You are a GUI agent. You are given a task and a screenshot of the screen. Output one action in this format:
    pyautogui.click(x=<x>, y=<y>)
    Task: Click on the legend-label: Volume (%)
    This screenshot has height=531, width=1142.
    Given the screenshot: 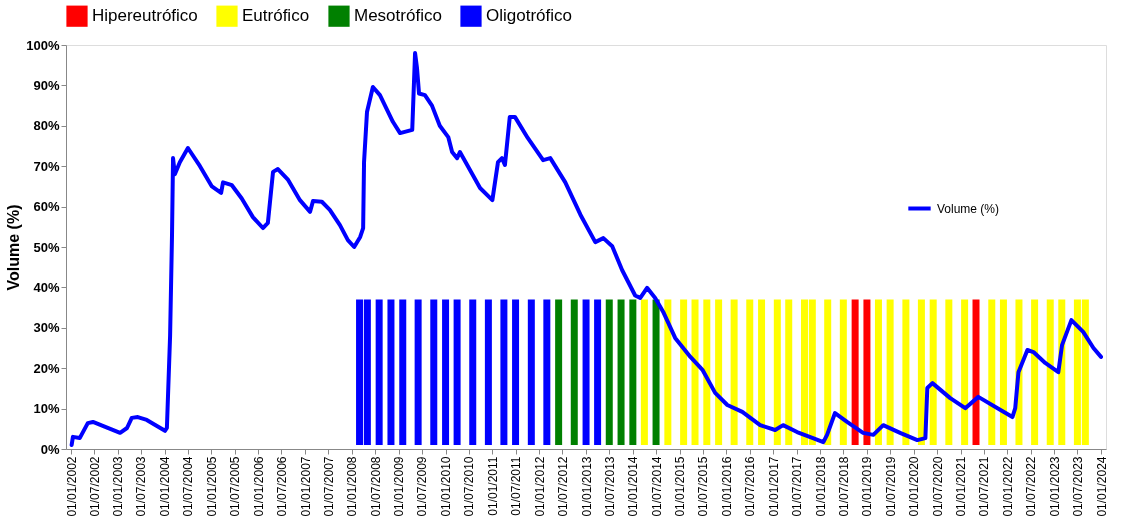 What is the action you would take?
    pyautogui.click(x=968, y=208)
    